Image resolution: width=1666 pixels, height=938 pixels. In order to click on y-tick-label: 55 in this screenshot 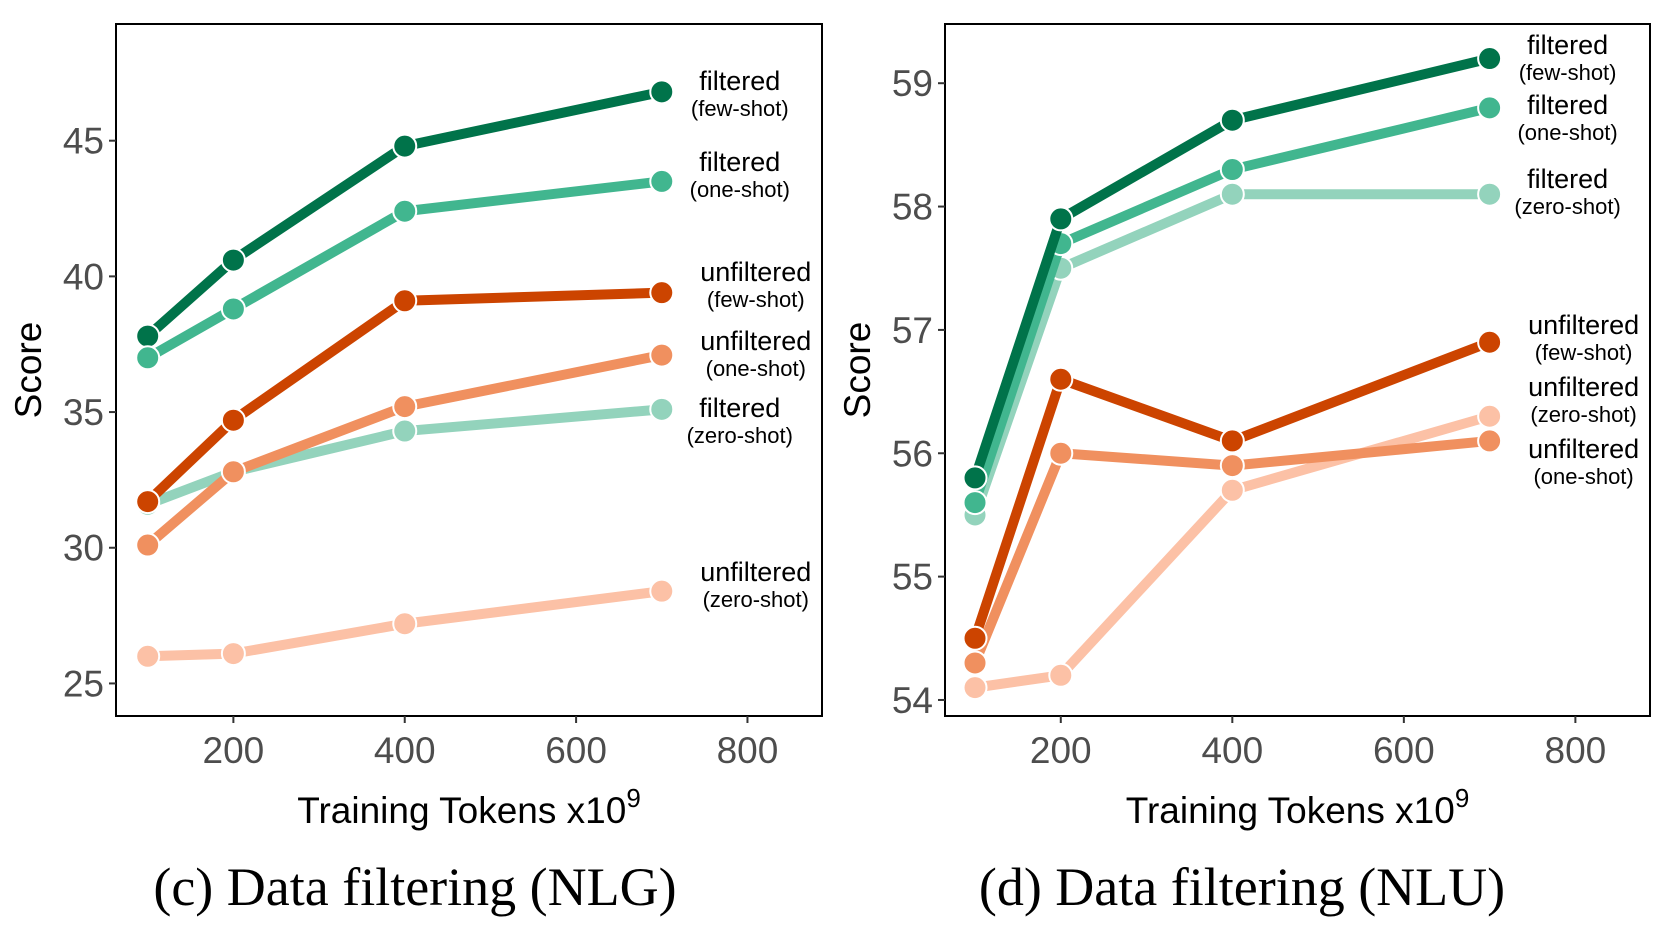, I will do `click(912, 577)`.